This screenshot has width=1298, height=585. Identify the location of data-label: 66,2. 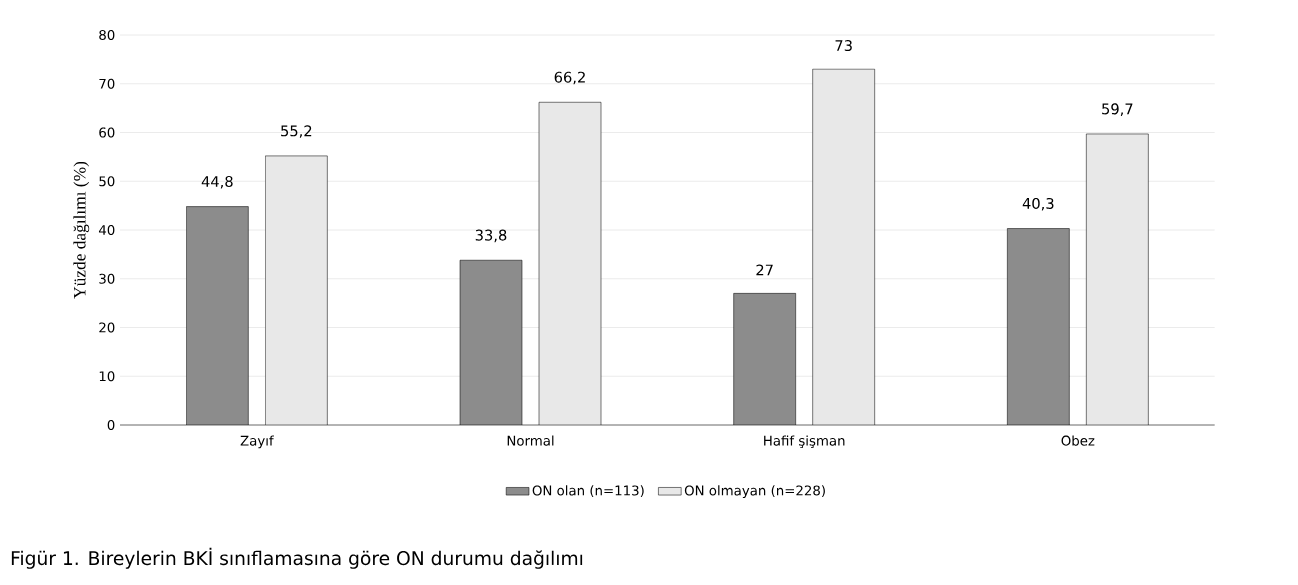
(569, 78).